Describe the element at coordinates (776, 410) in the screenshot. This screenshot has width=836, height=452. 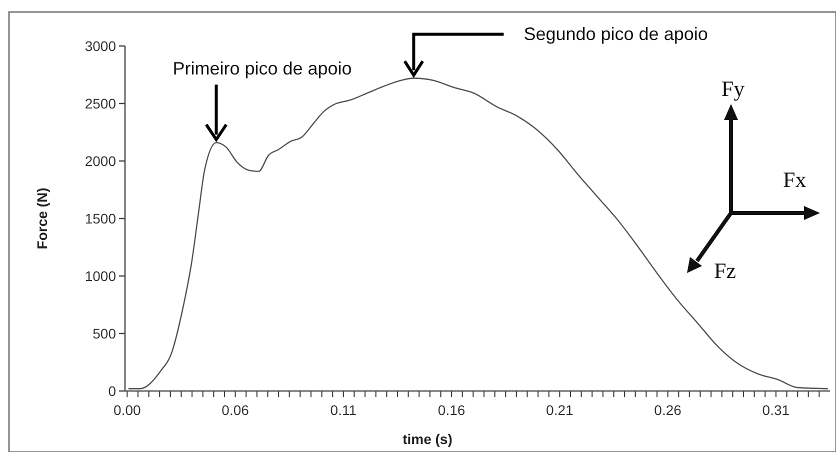
I see `x-tick-label: 0.31` at that location.